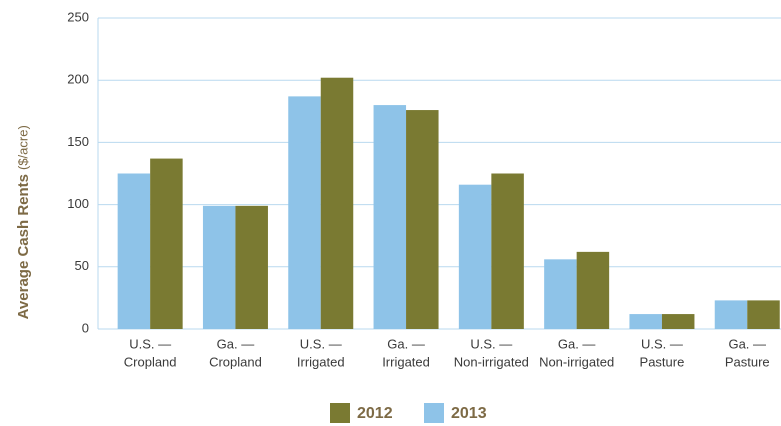 Image resolution: width=781 pixels, height=426 pixels. I want to click on legend-label: 2013, so click(469, 413).